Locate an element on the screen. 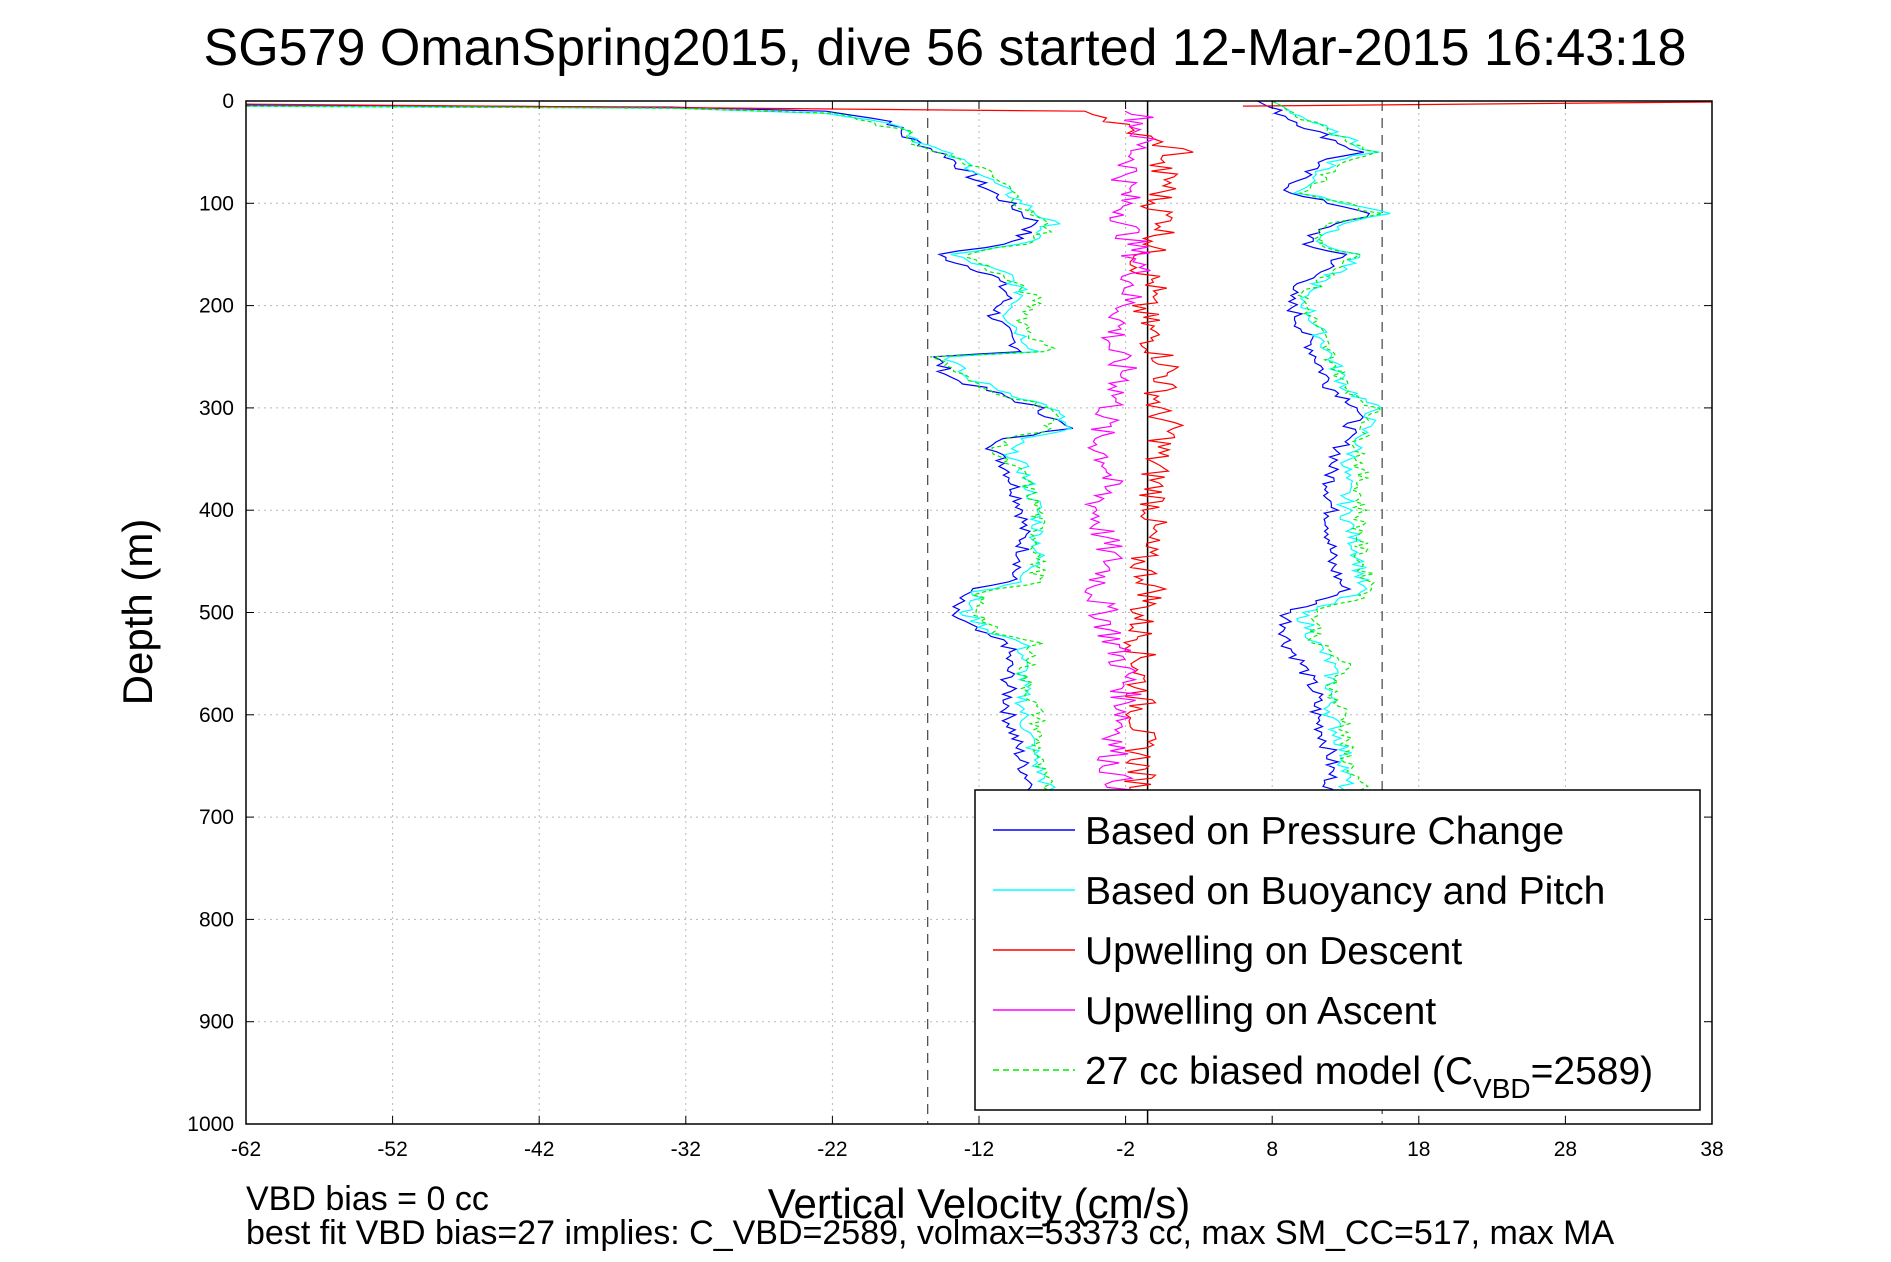  legend-label-subscript: VBD is located at coordinates (1502, 1088).